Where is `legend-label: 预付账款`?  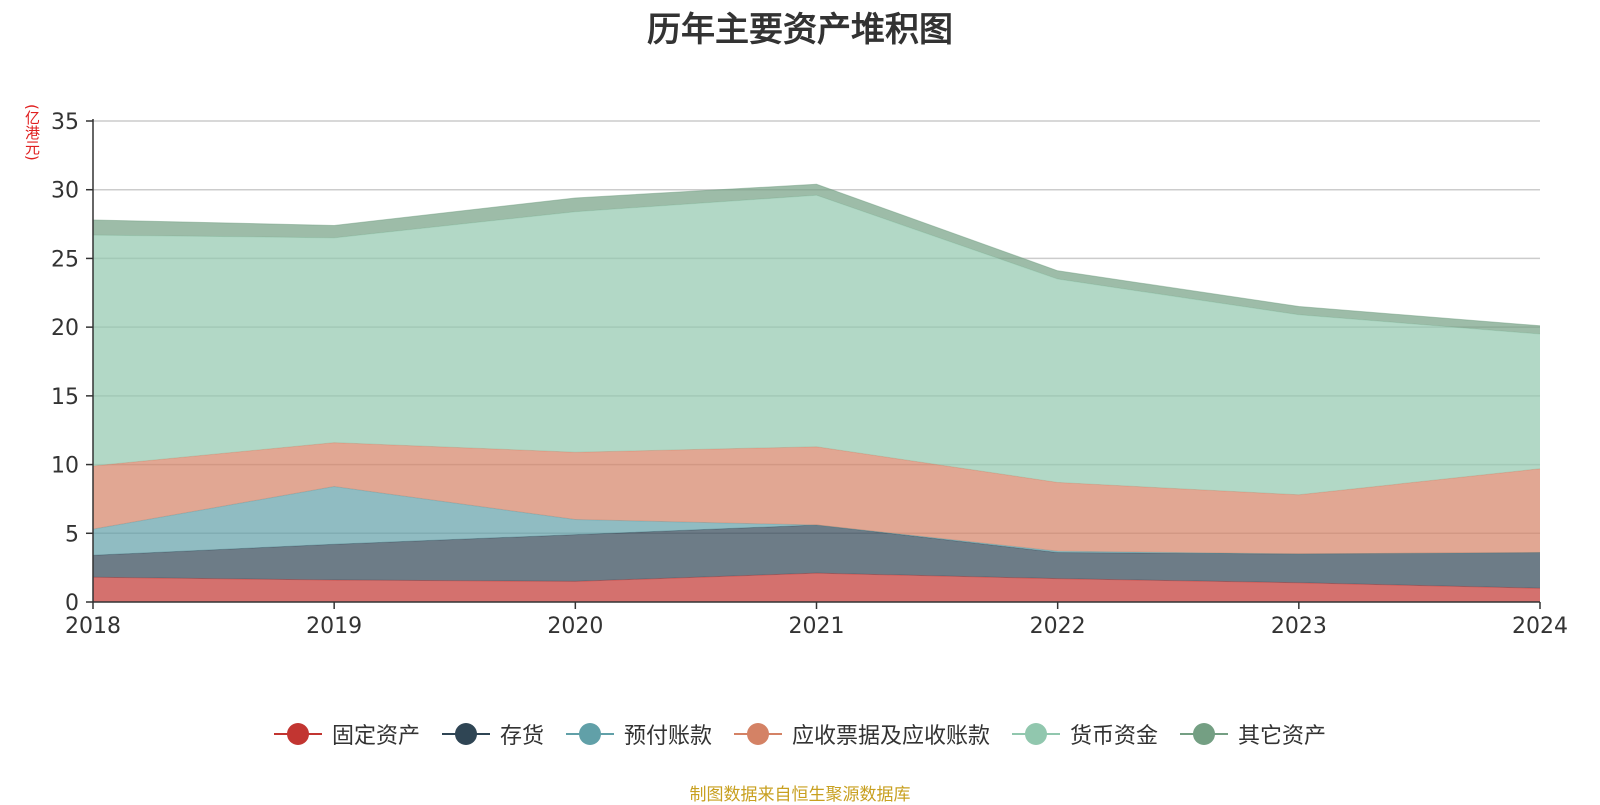 legend-label: 预付账款 is located at coordinates (667, 736).